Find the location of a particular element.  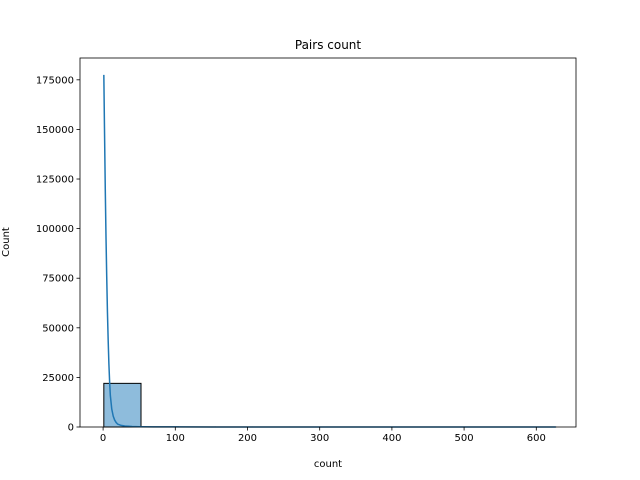

y-tick-label: 75000 is located at coordinates (58, 279).